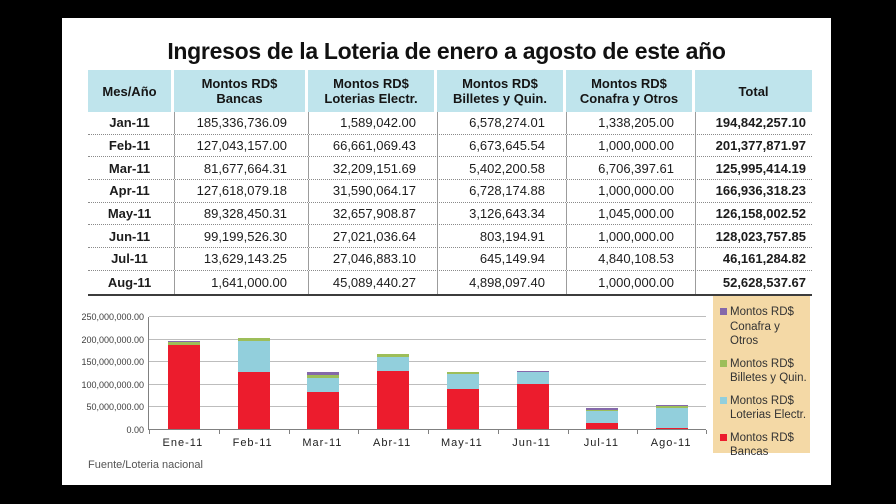  Describe the element at coordinates (239, 259) in the screenshot. I see `value-cell: 13,629,143.25` at that location.